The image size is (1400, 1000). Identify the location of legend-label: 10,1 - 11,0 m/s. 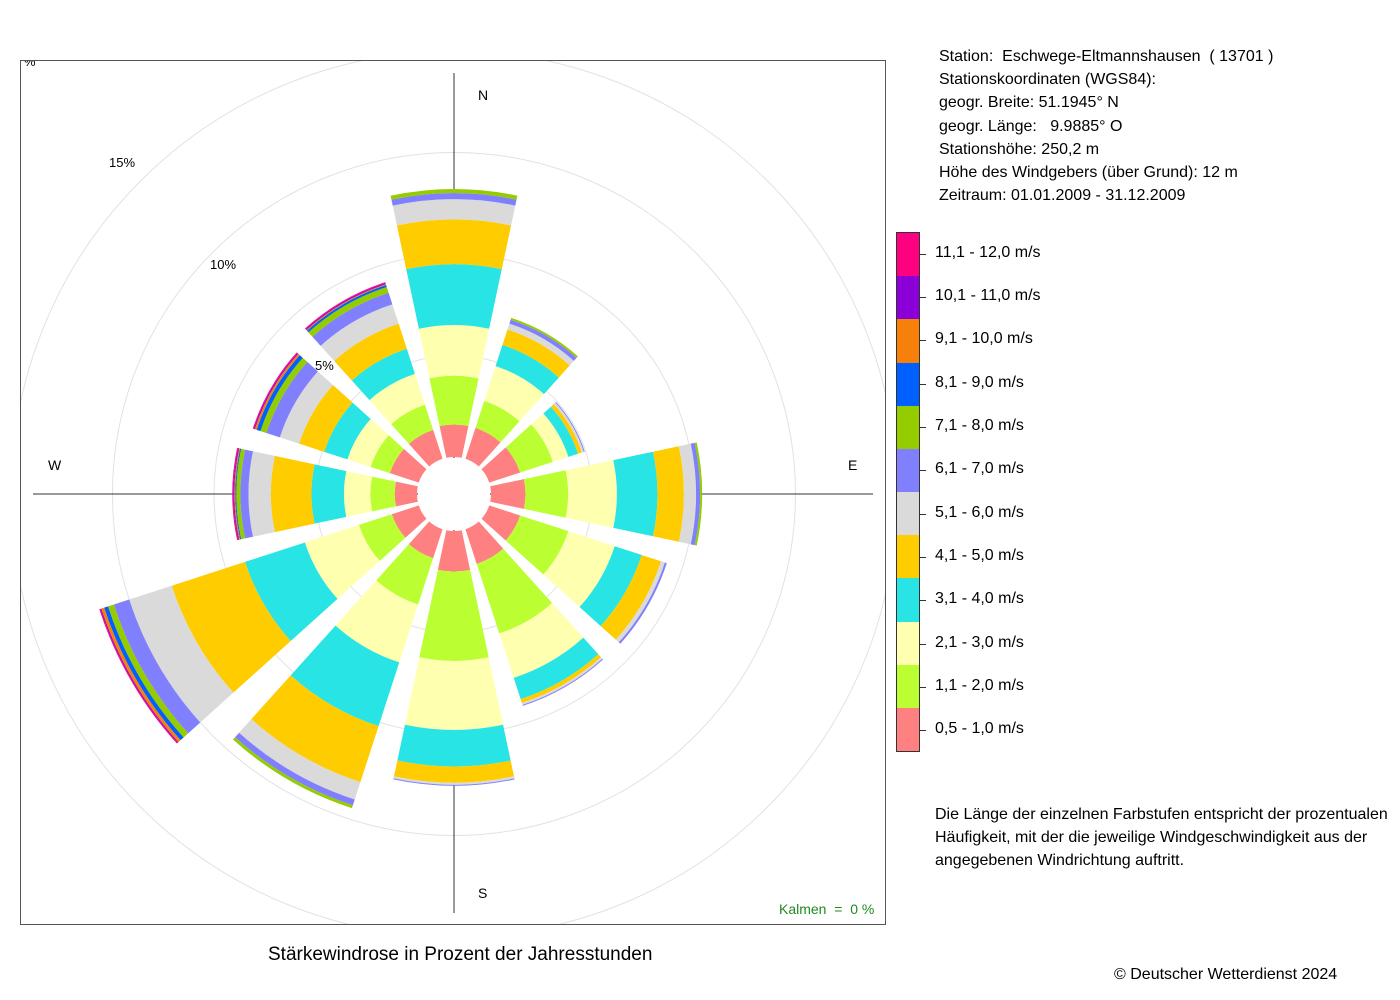
(988, 295).